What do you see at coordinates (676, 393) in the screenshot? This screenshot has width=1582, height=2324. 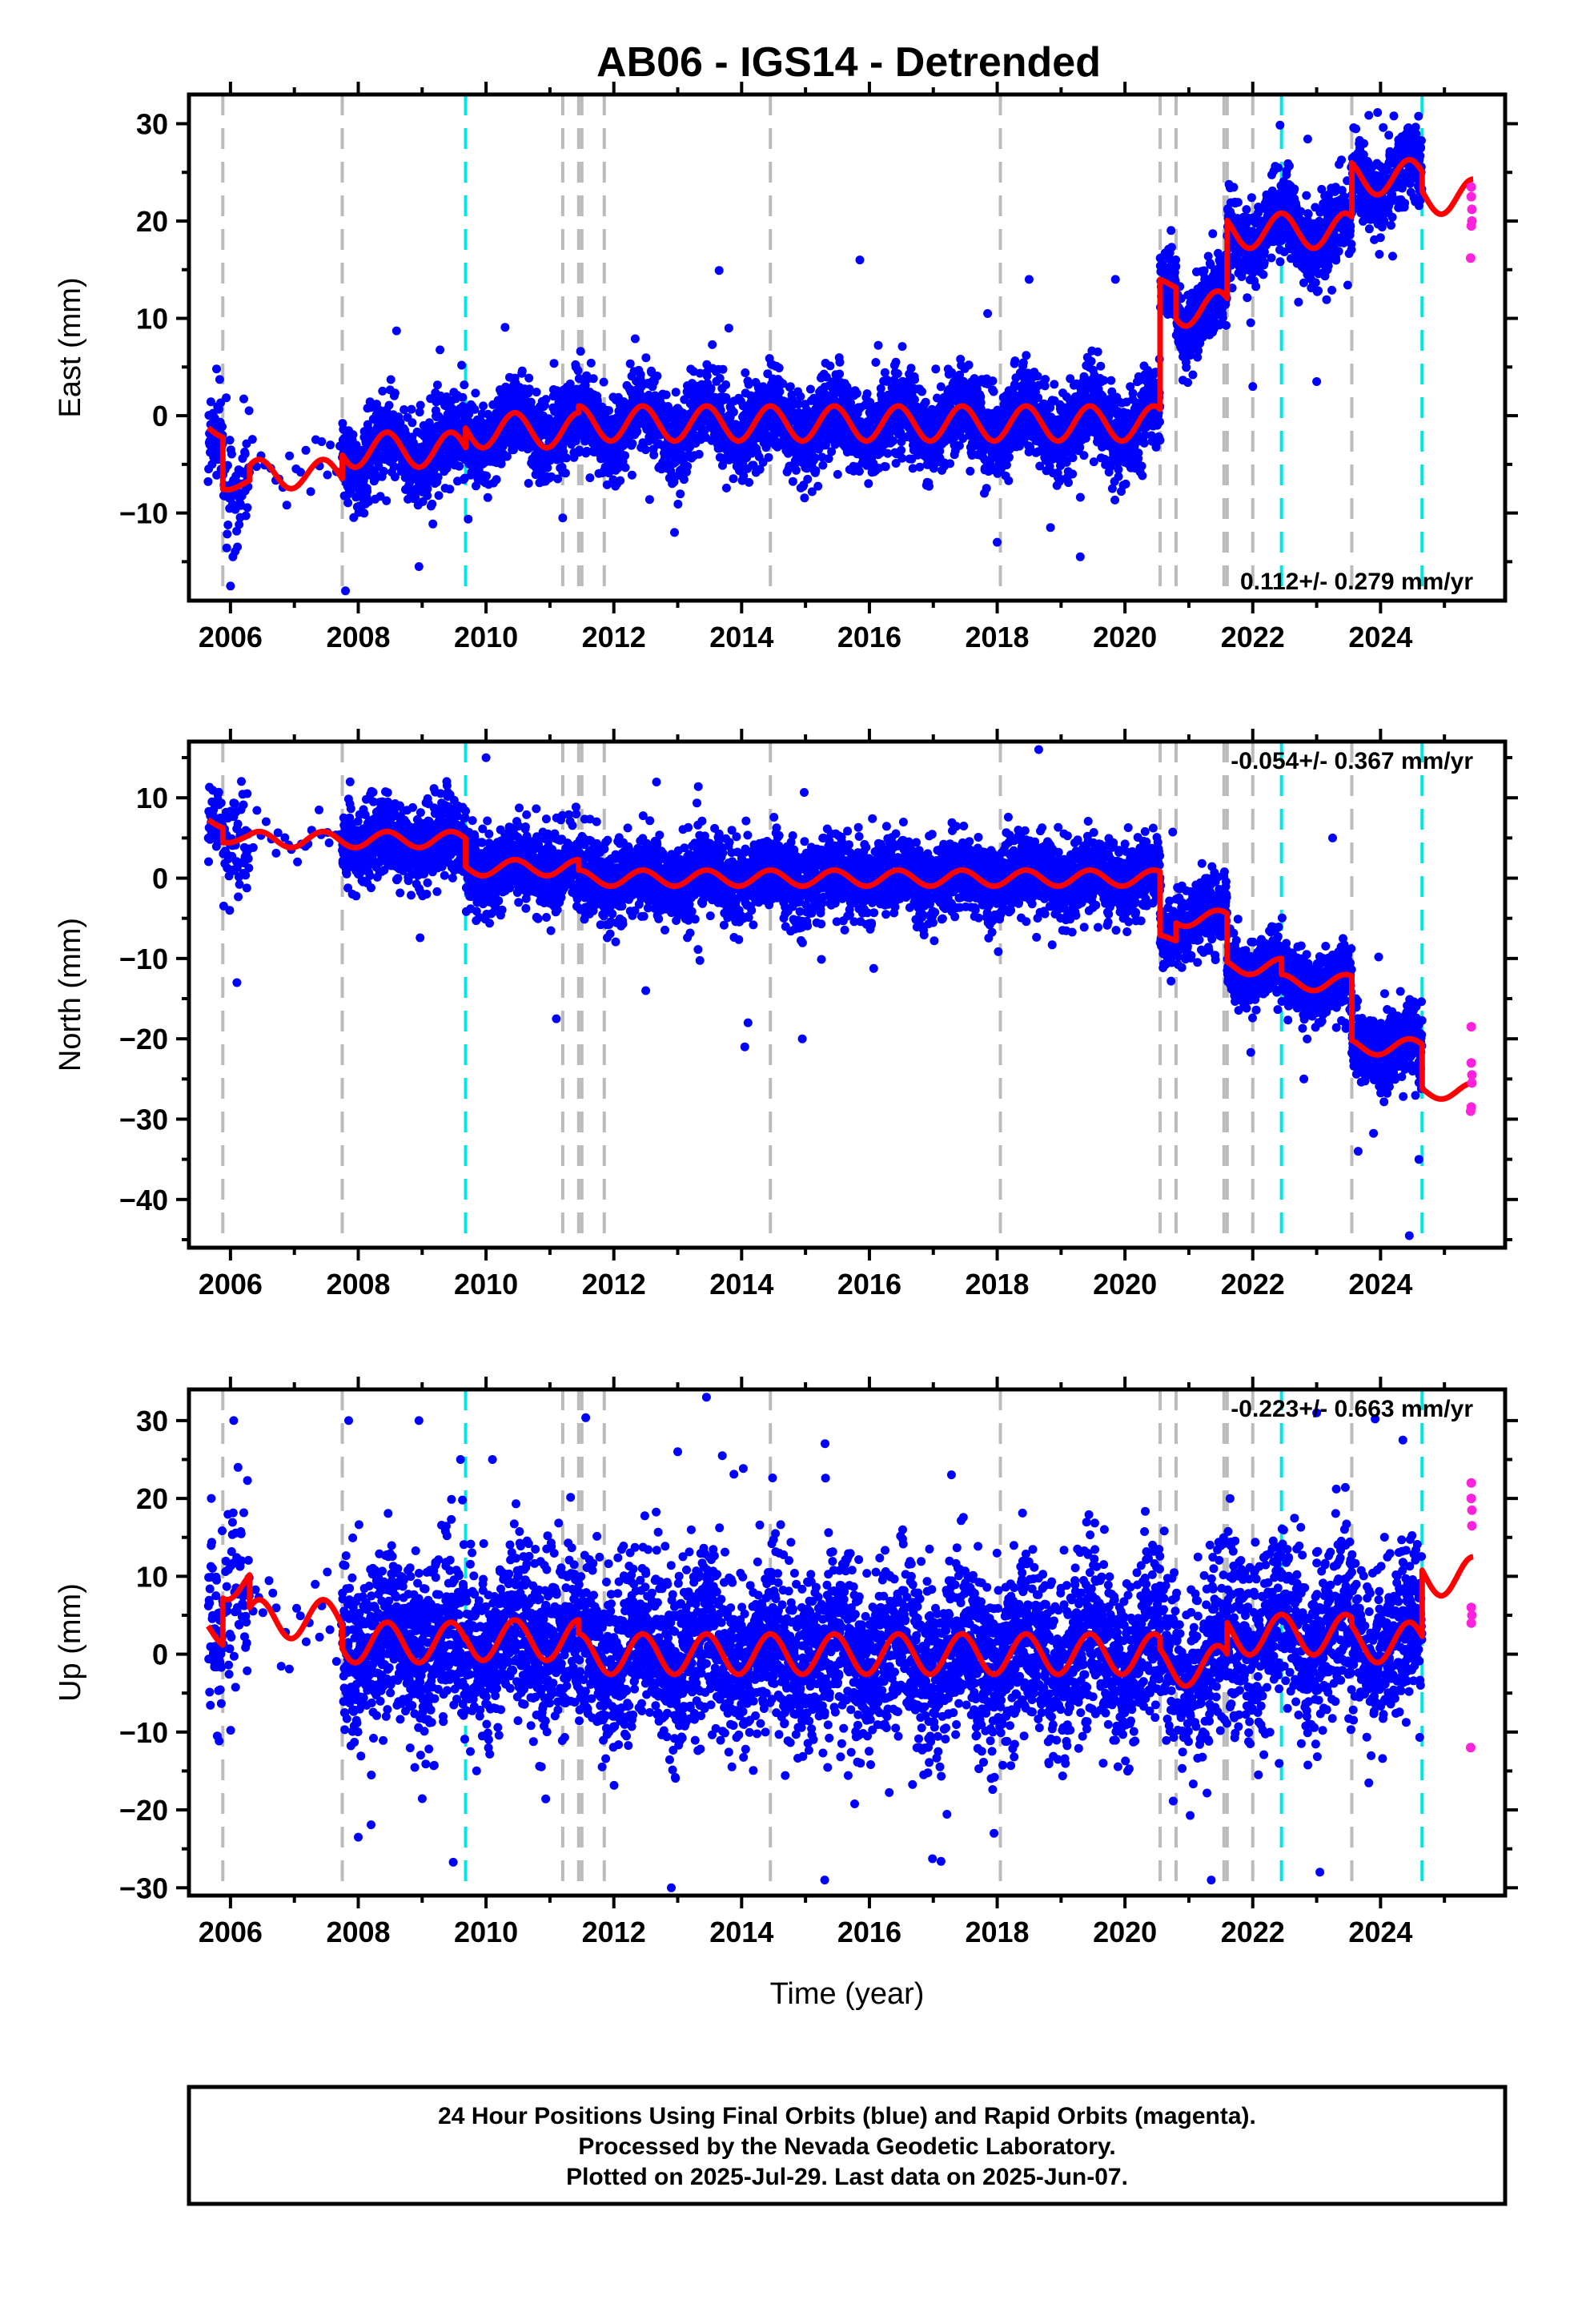 I see `data-point-east-2030` at bounding box center [676, 393].